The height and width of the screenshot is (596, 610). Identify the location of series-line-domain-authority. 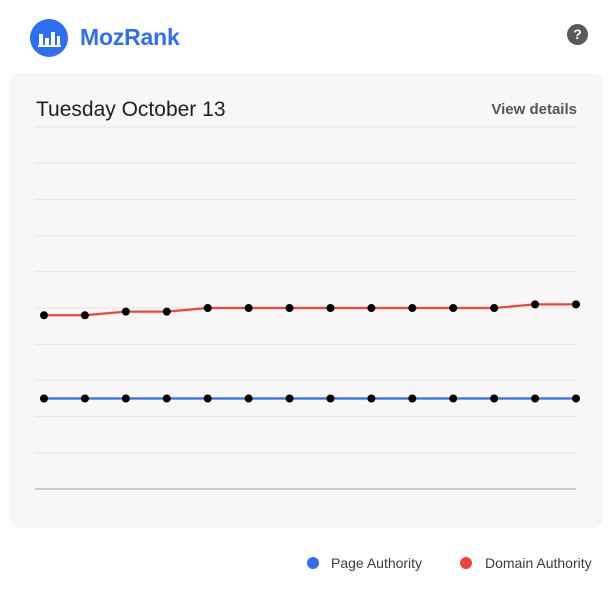
(310, 310).